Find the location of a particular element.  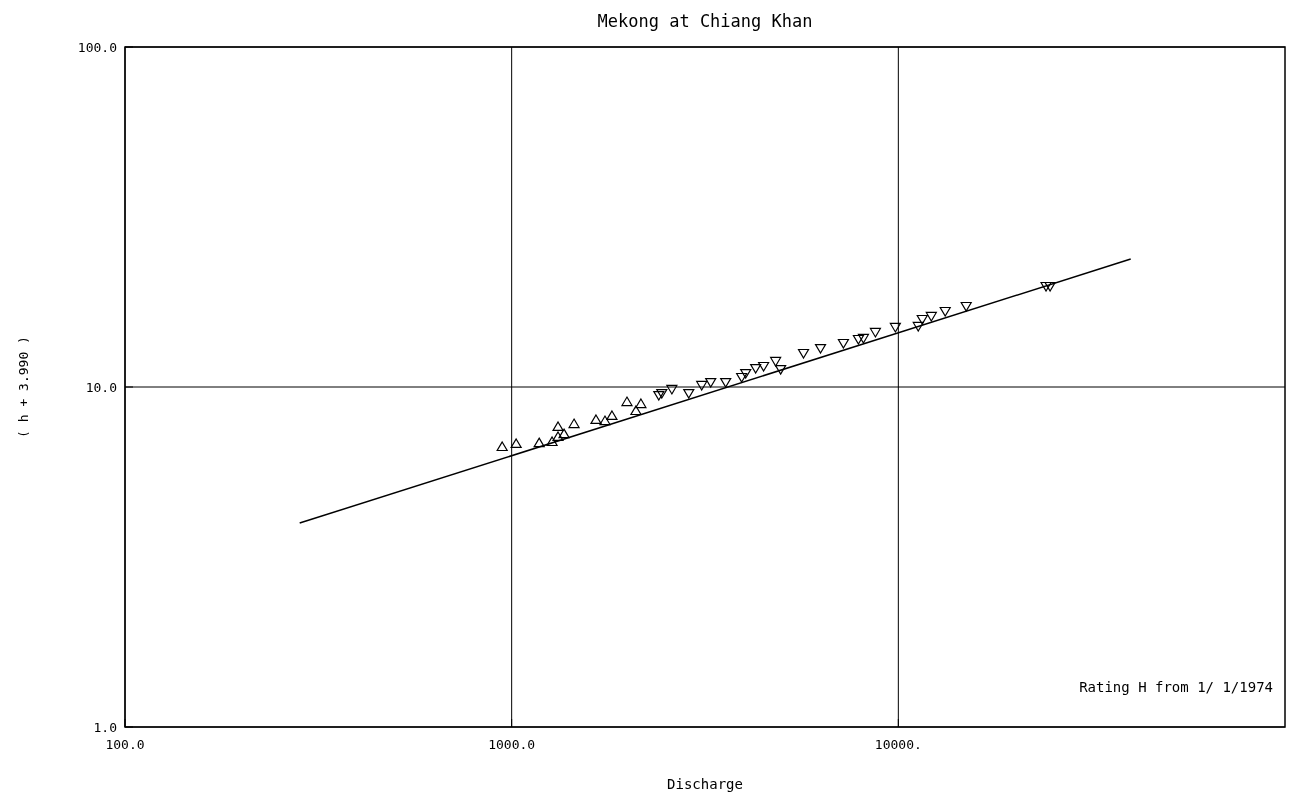

x-tick-label: 10000. is located at coordinates (898, 744).